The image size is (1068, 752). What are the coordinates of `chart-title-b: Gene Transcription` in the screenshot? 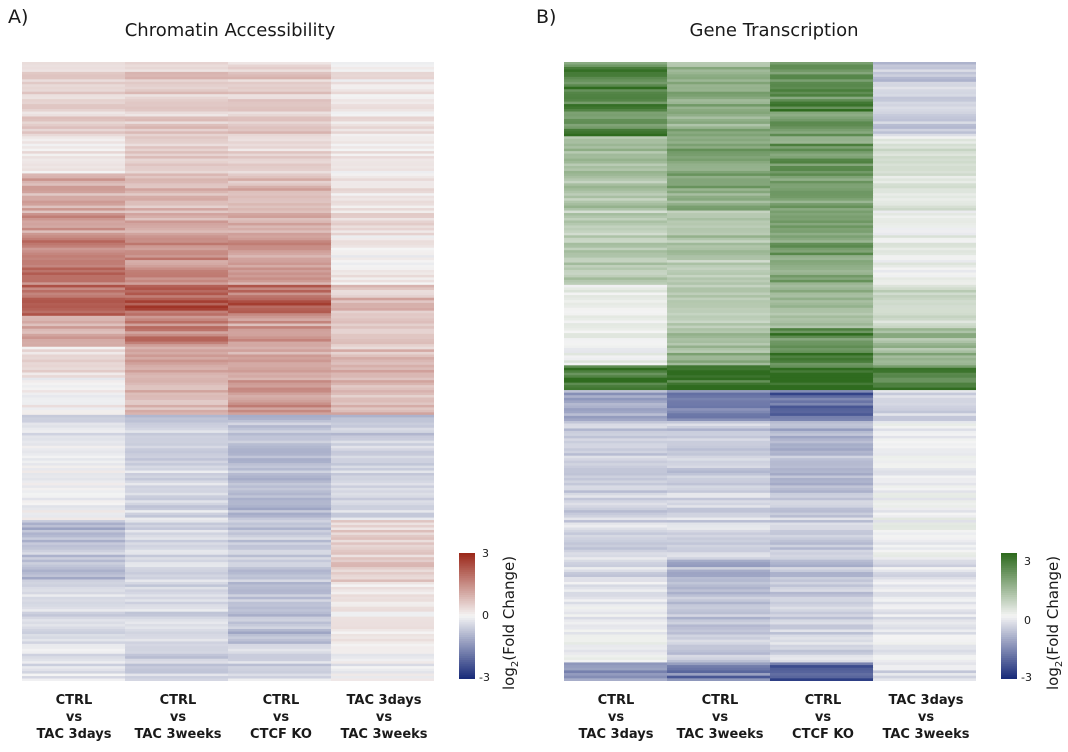 It's located at (774, 30).